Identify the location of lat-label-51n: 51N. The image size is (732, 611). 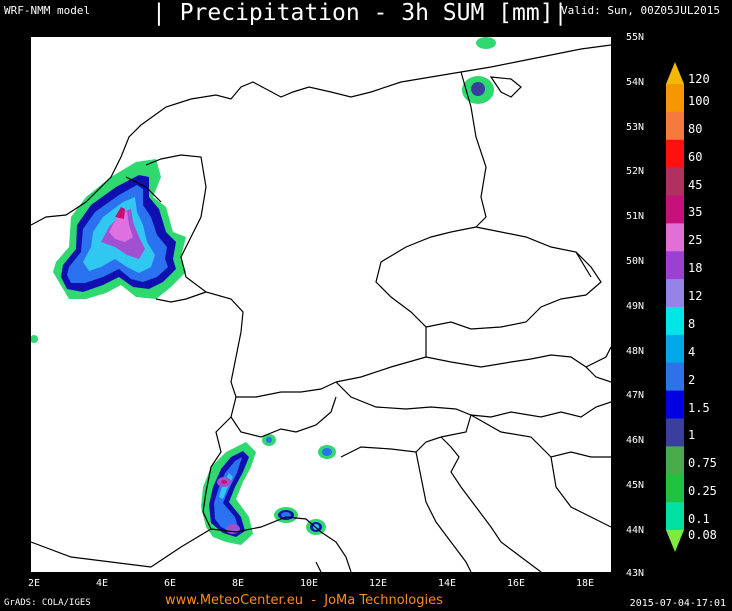
(635, 216).